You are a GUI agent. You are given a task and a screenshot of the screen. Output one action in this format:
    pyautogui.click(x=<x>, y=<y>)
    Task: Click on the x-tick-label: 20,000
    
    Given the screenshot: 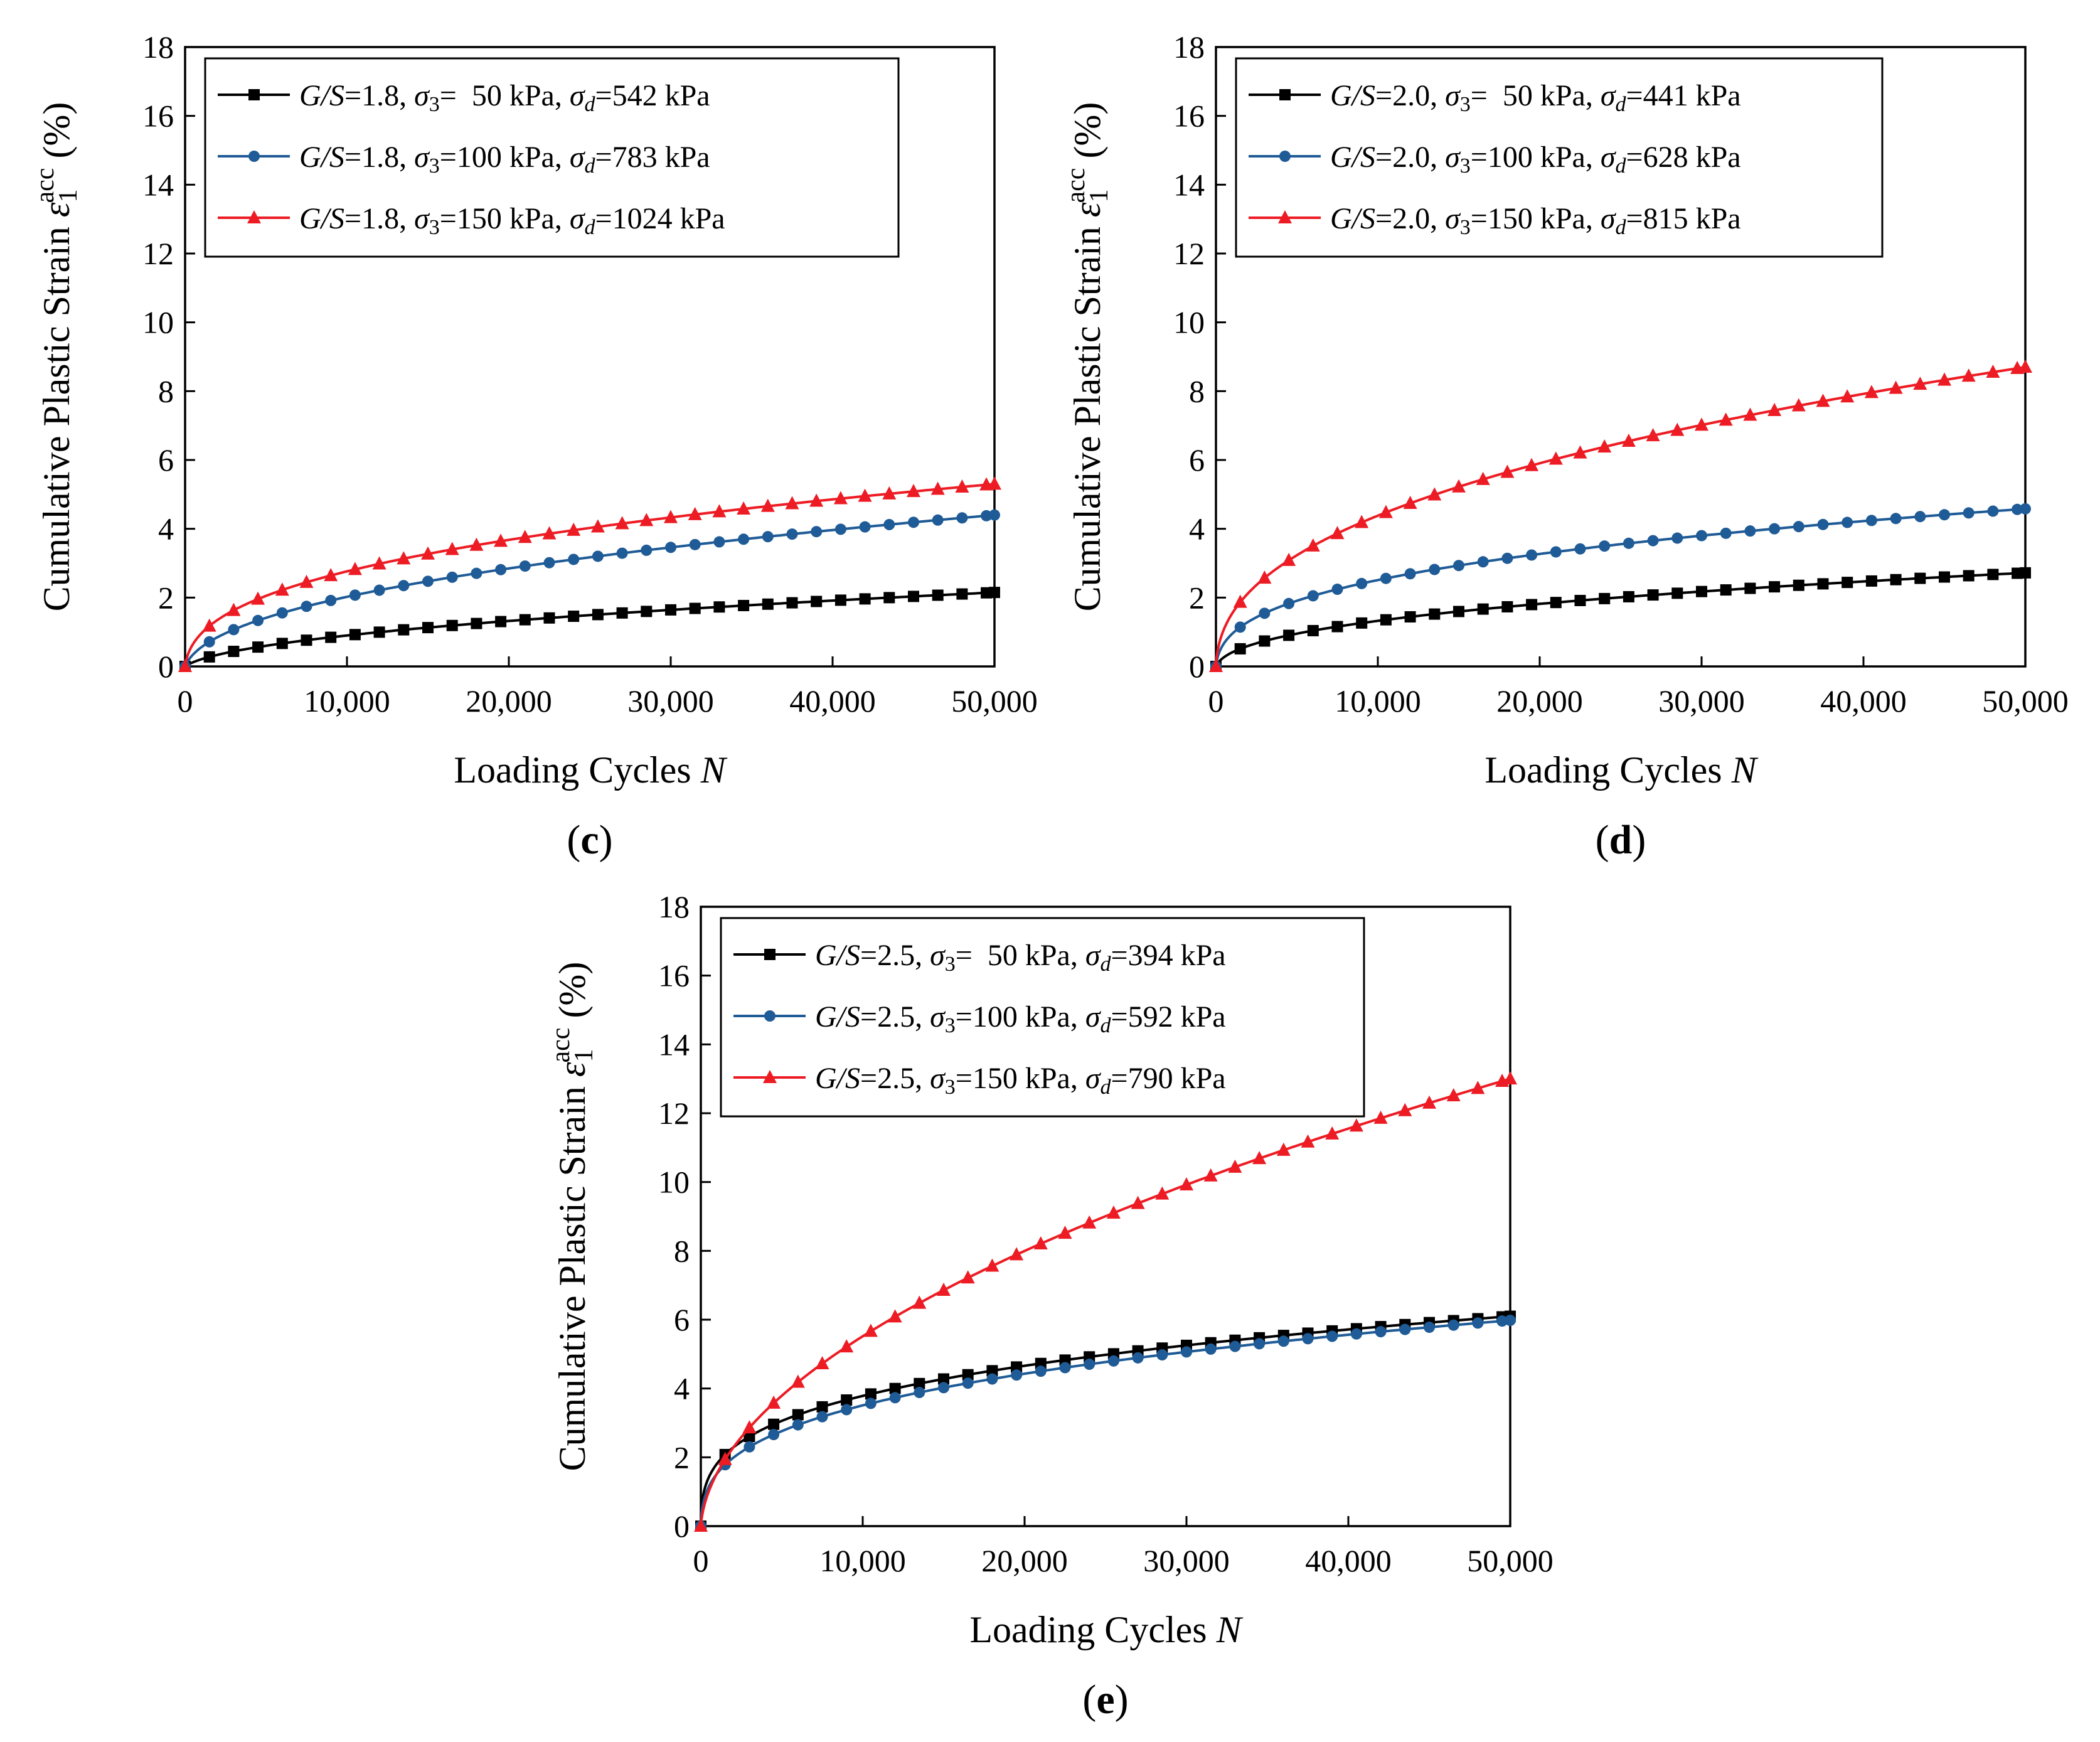 What is the action you would take?
    pyautogui.click(x=1024, y=1560)
    